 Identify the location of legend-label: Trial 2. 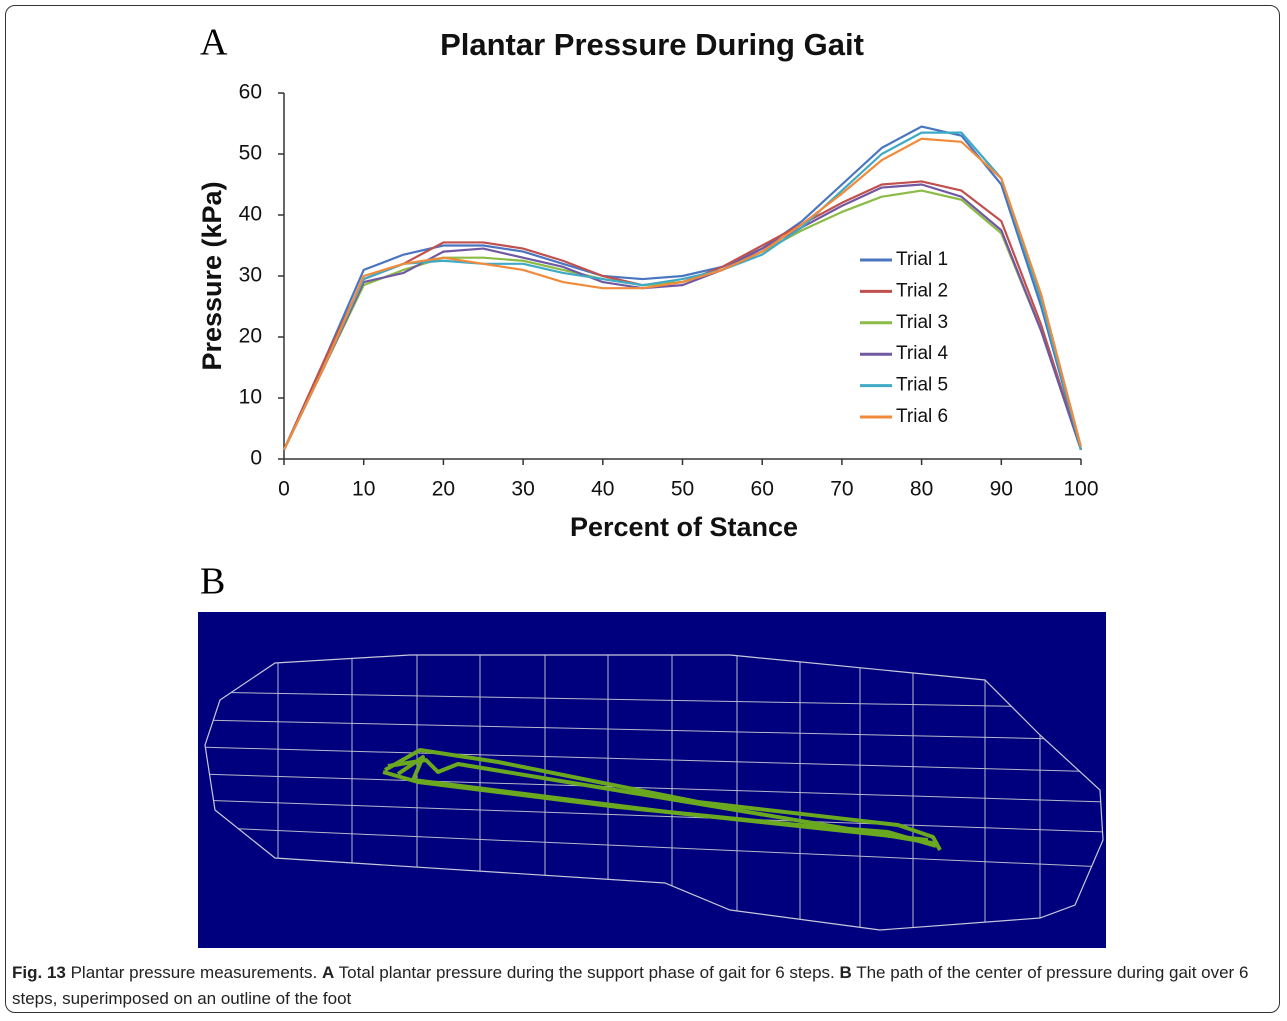
(922, 290).